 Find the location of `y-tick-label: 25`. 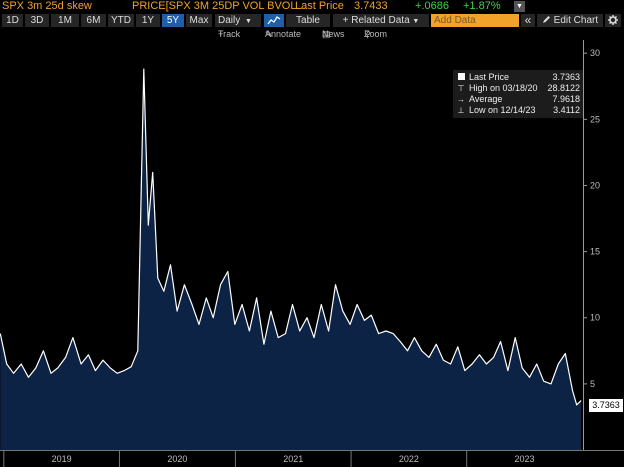

y-tick-label: 25 is located at coordinates (595, 119).